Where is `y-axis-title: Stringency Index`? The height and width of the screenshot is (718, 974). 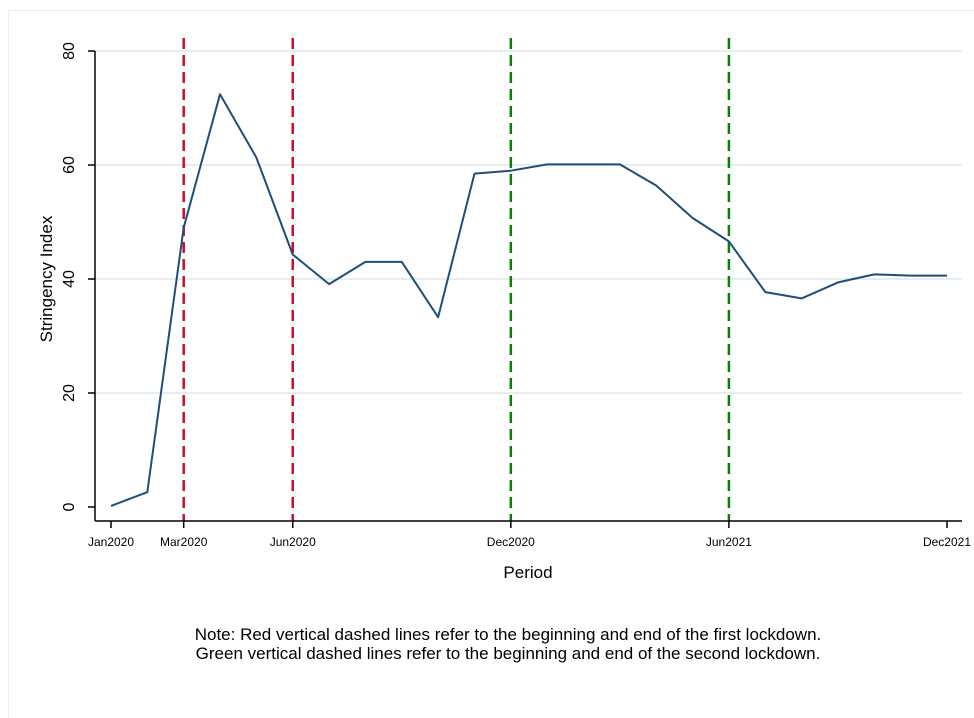 y-axis-title: Stringency Index is located at coordinates (46, 278).